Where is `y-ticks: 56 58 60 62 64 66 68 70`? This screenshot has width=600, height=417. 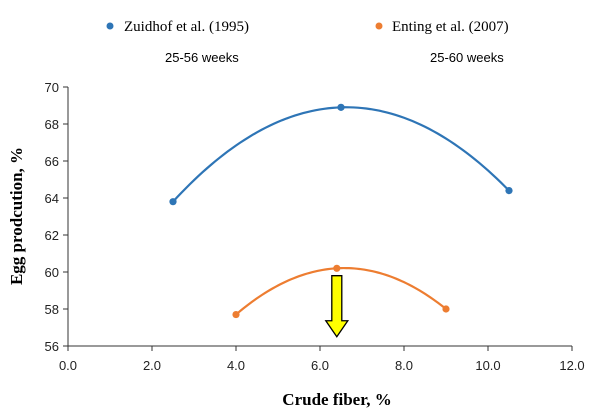
y-ticks: 56 58 60 62 64 66 68 70 is located at coordinates (56, 217).